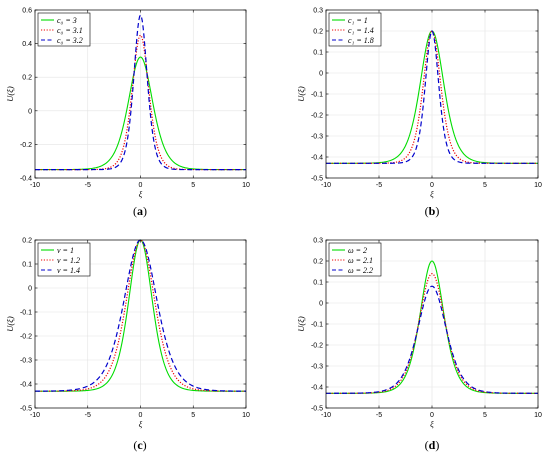 The height and width of the screenshot is (458, 550). I want to click on legend-entry-1: ω = 2, so click(357, 250).